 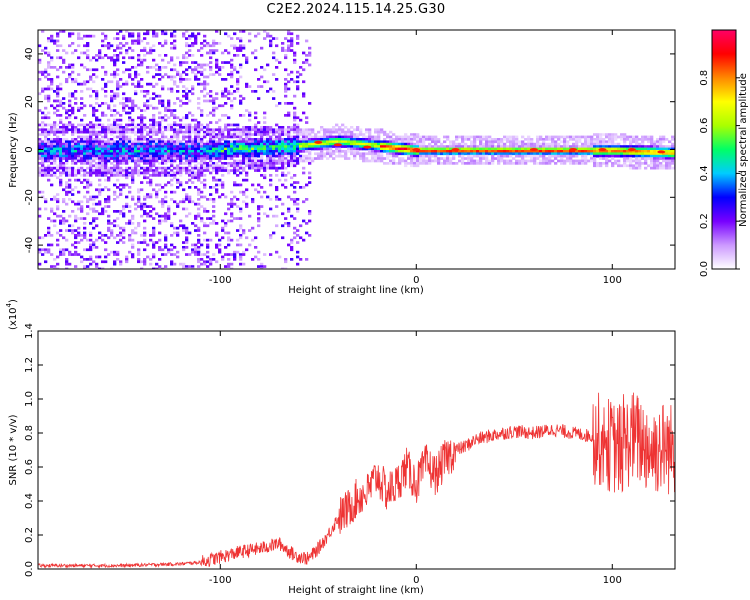 I want to click on snr-y-multiplier: (x104), so click(x=12, y=314).